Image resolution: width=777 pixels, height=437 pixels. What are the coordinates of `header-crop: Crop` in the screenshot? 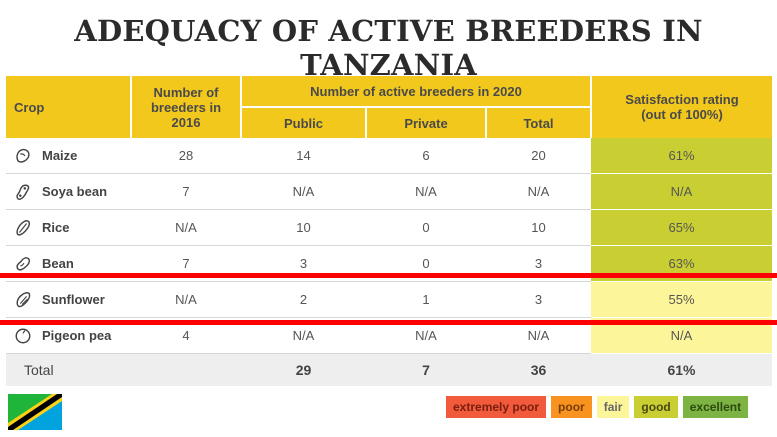 It's located at (69, 107).